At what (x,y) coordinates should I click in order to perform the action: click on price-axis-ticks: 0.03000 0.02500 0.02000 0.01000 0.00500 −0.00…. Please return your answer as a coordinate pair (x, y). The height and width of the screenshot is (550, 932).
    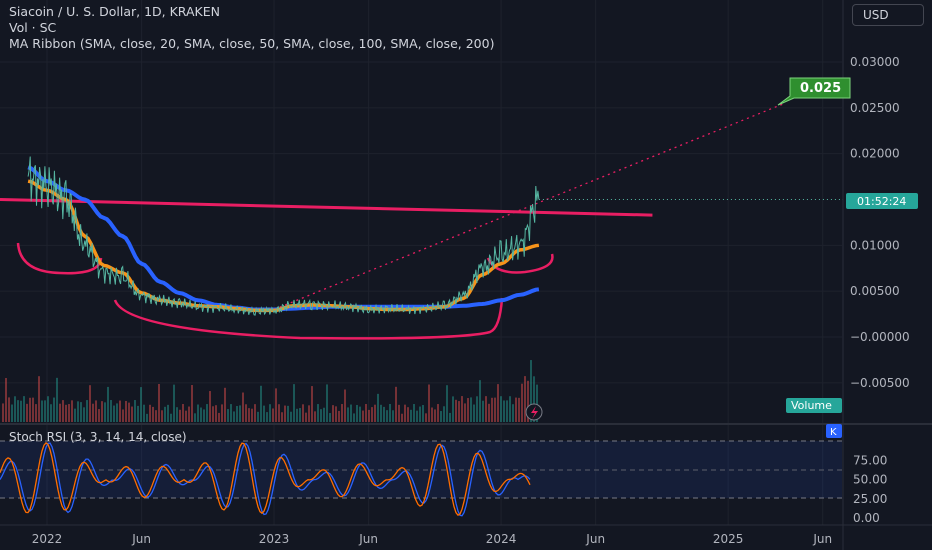
    Looking at the image, I should click on (880, 222).